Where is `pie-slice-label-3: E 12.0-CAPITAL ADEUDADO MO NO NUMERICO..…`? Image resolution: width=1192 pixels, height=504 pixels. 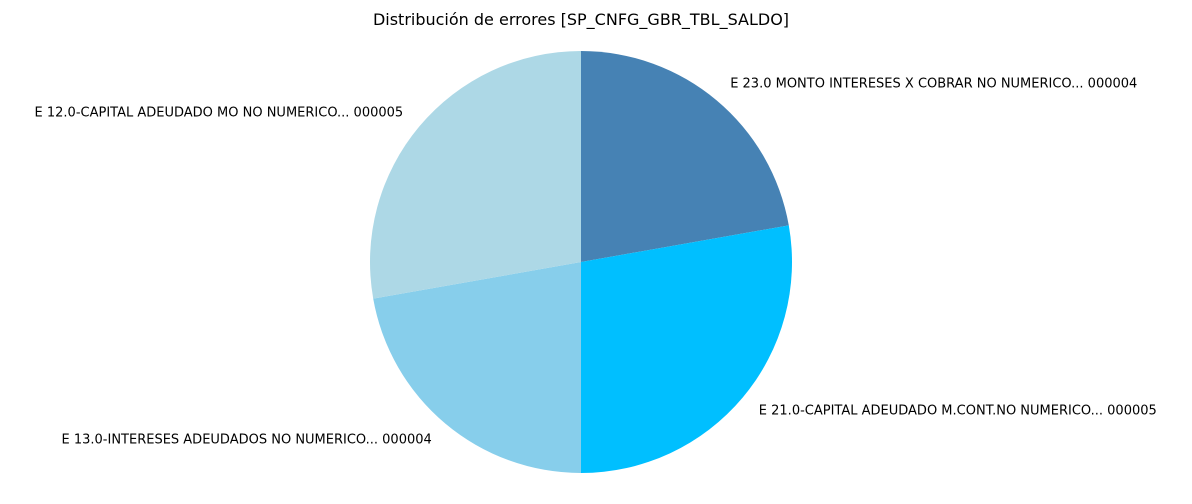
pie-slice-label-3: E 12.0-CAPITAL ADEUDADO MO NO NUMERICO..… is located at coordinates (219, 112).